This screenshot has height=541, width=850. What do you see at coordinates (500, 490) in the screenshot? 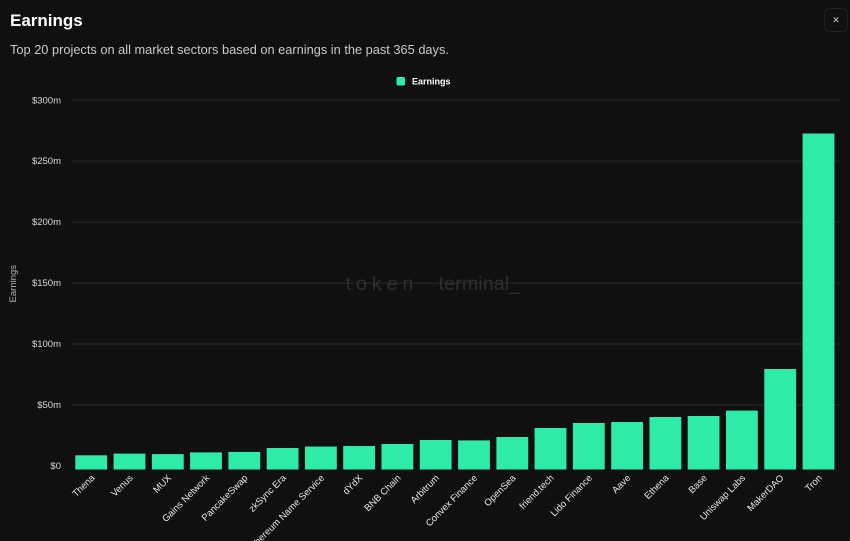
I see `svg-text: OpenSea` at bounding box center [500, 490].